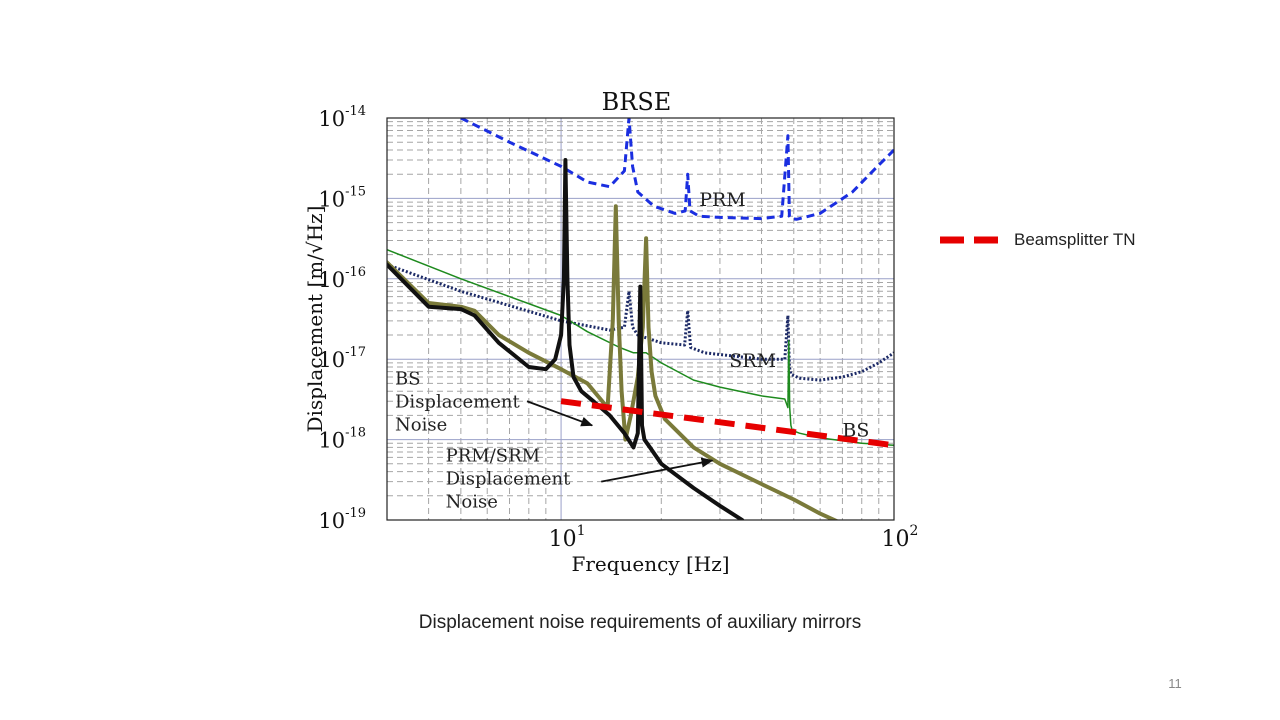  I want to click on series-line-bs-green, so click(640, 347).